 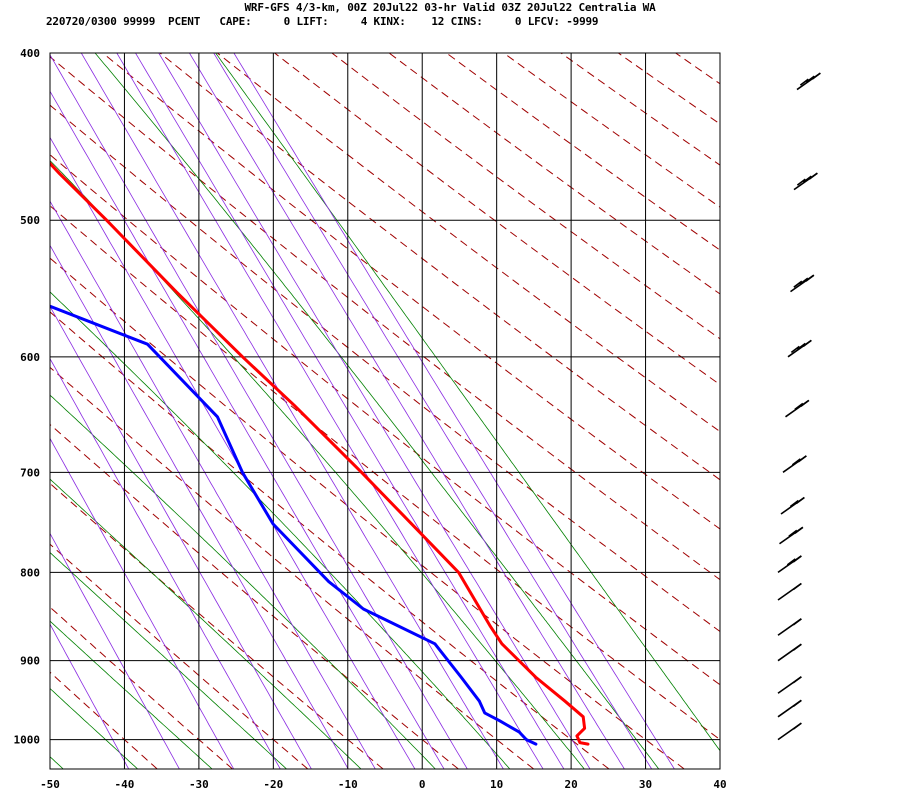 What do you see at coordinates (27, 740) in the screenshot?
I see `pressure-tick-label: 1000` at bounding box center [27, 740].